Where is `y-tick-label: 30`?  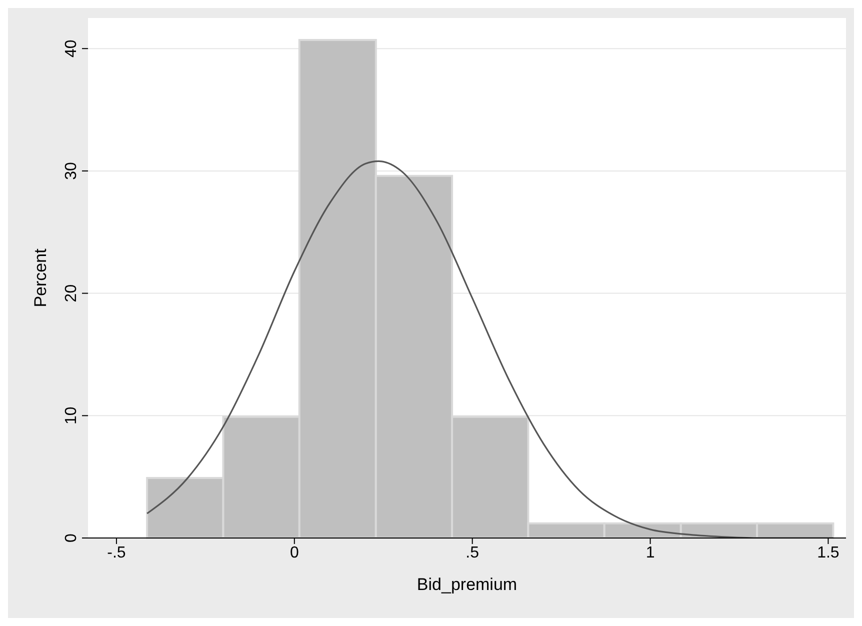 y-tick-label: 30 is located at coordinates (71, 171).